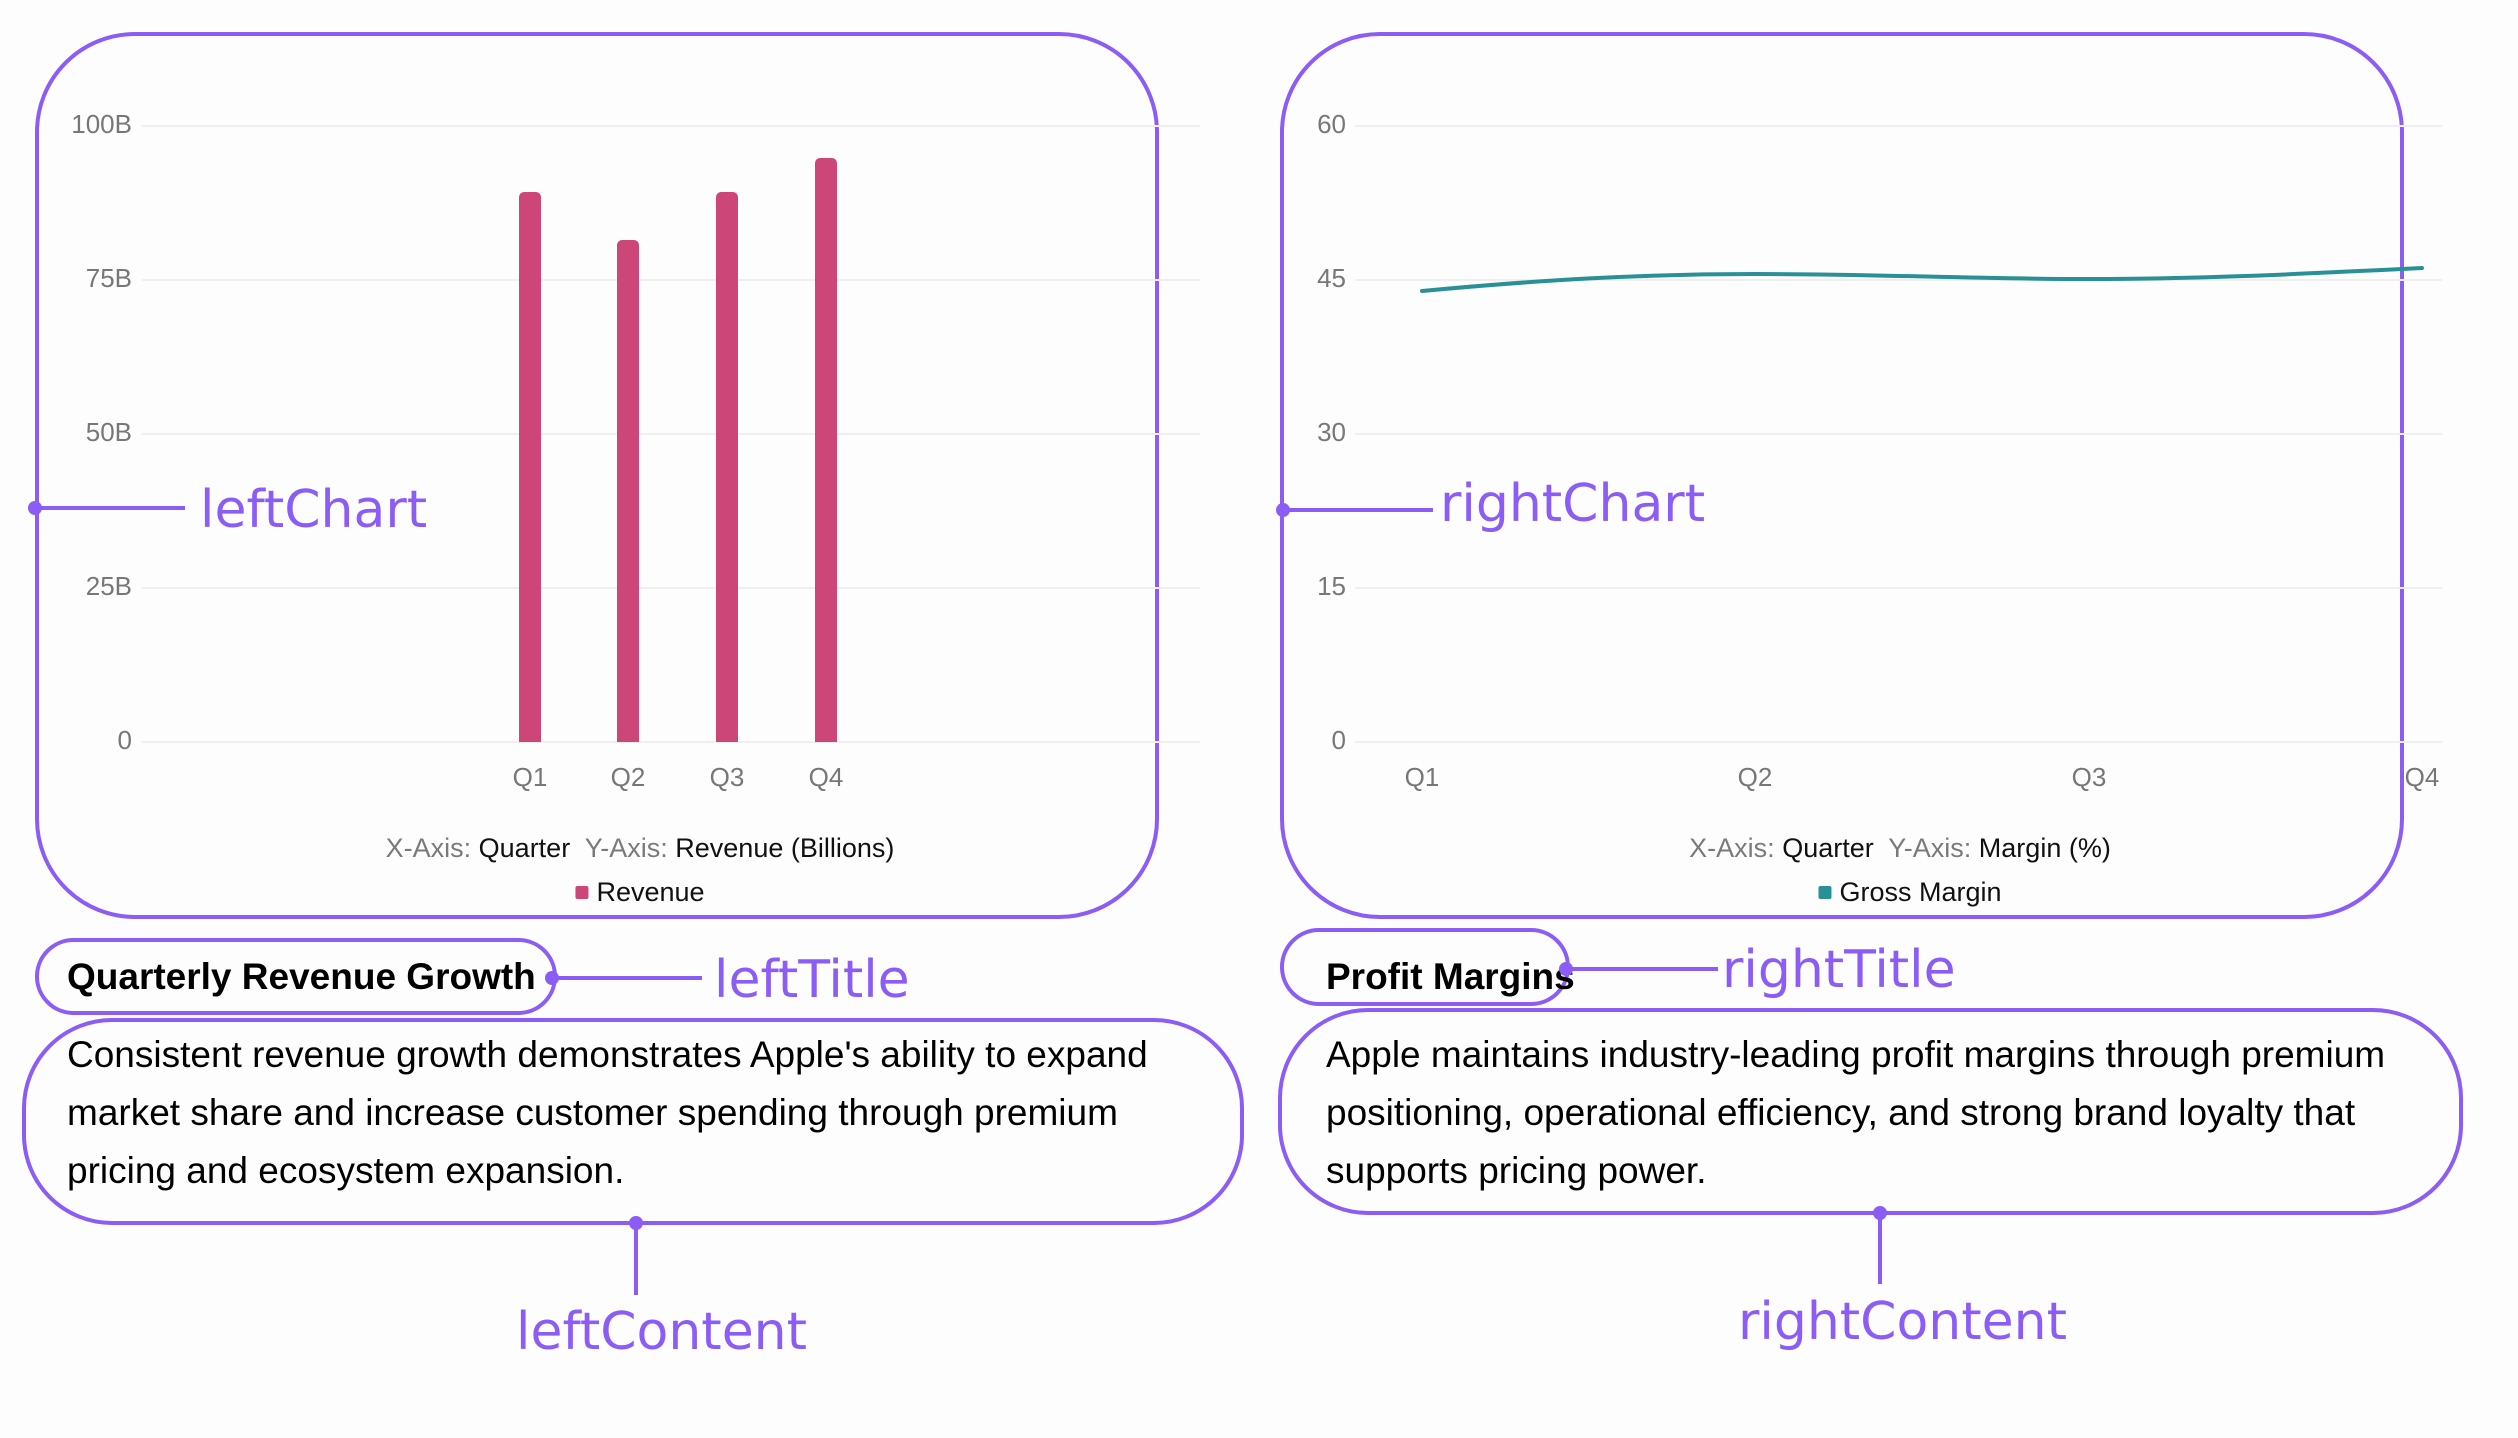 Image resolution: width=2518 pixels, height=1438 pixels. Describe the element at coordinates (1839, 970) in the screenshot. I see `annotation-right-title: rightTitle` at that location.